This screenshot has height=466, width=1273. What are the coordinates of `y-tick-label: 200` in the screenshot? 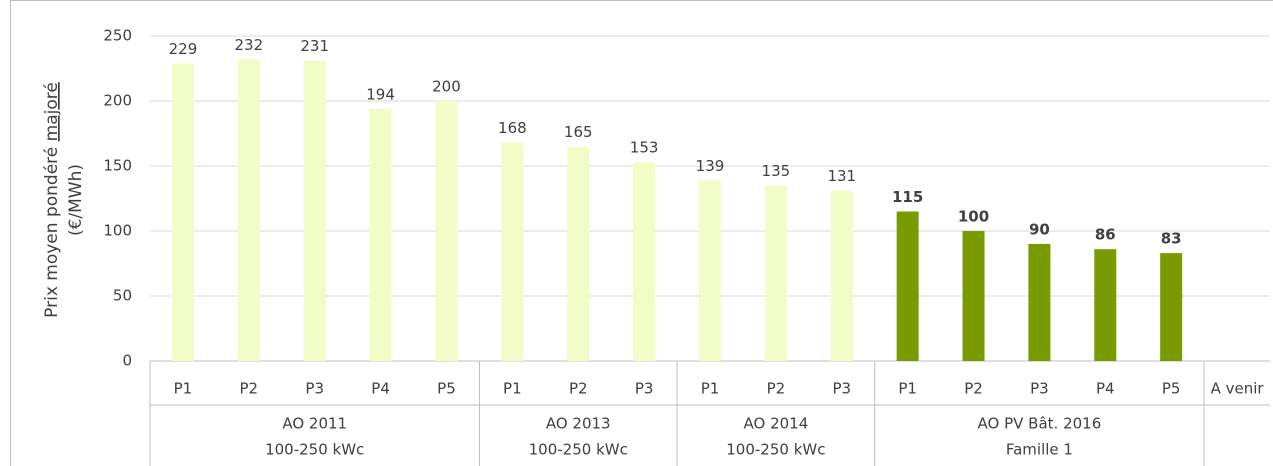 It's located at (117, 101).